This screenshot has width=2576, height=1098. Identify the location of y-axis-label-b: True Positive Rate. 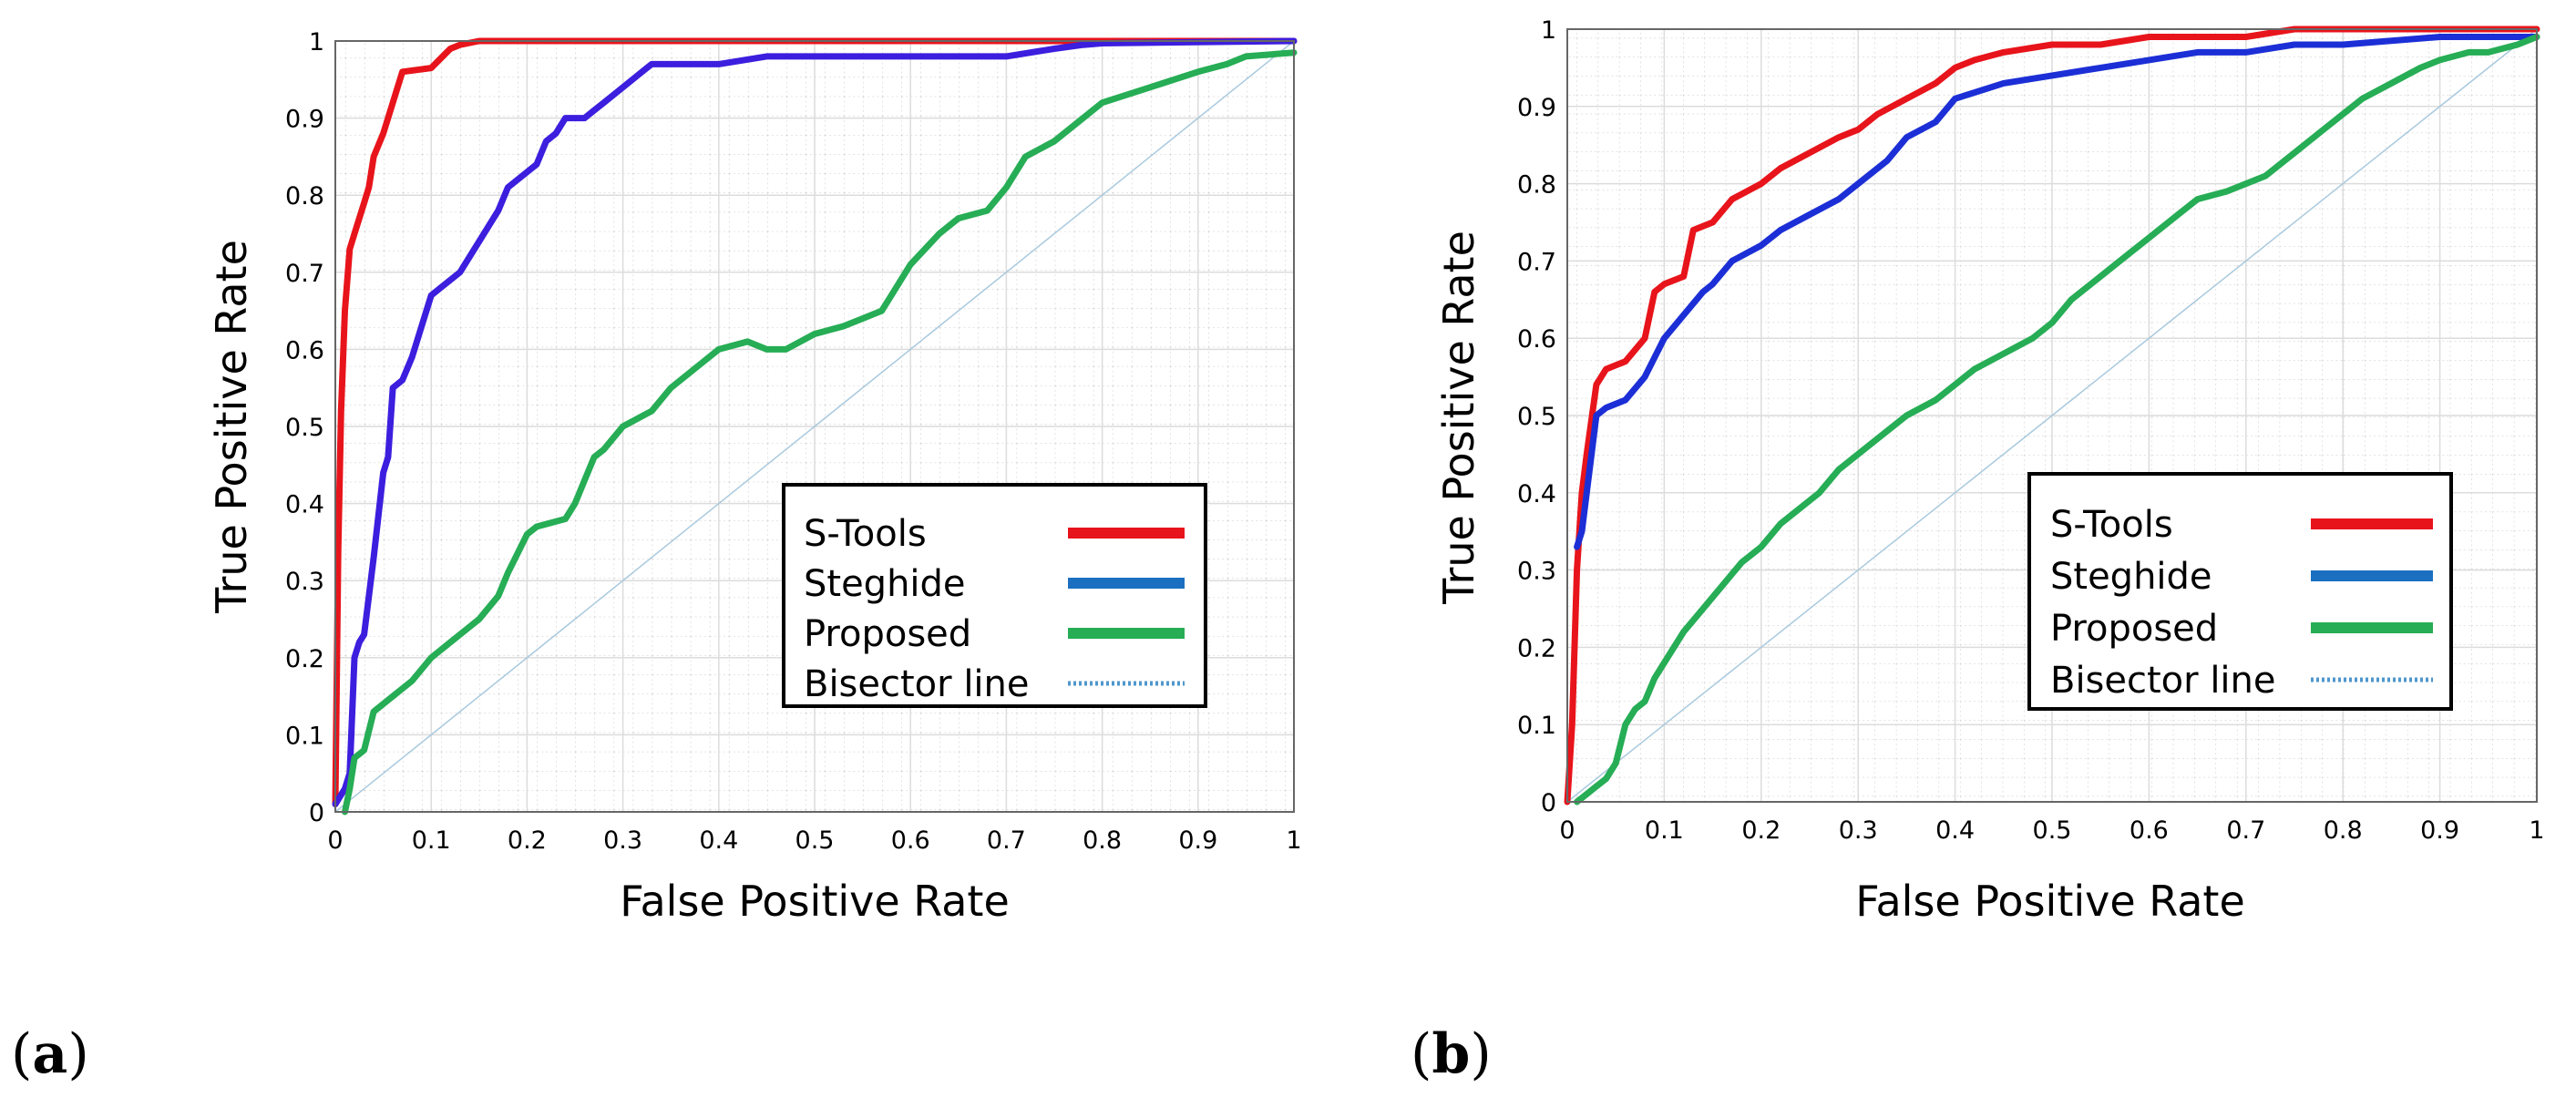
(1459, 418).